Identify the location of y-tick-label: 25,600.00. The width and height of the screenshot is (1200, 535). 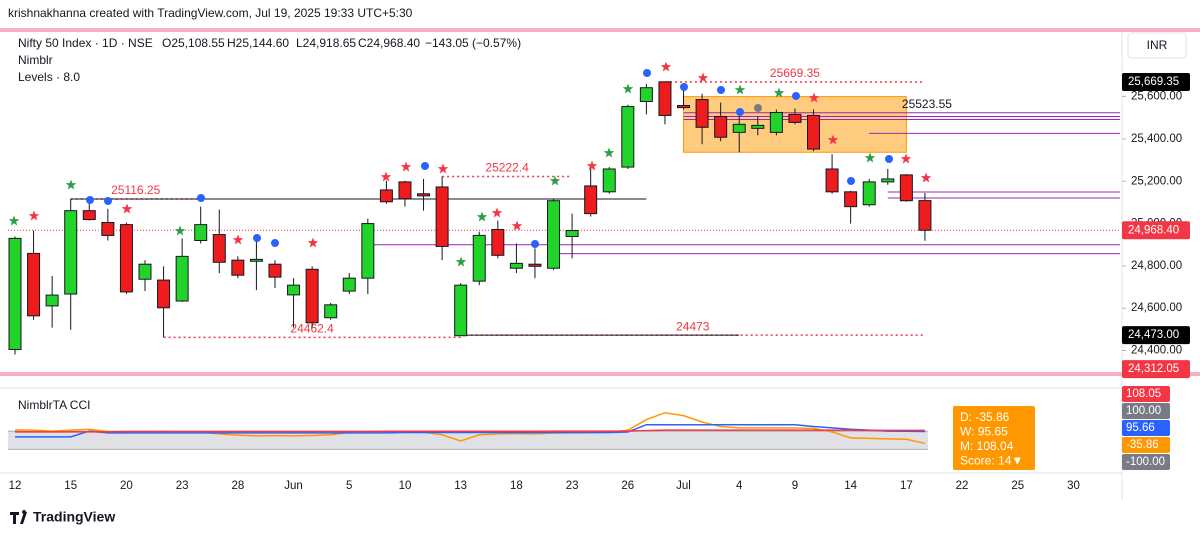
(1156, 97).